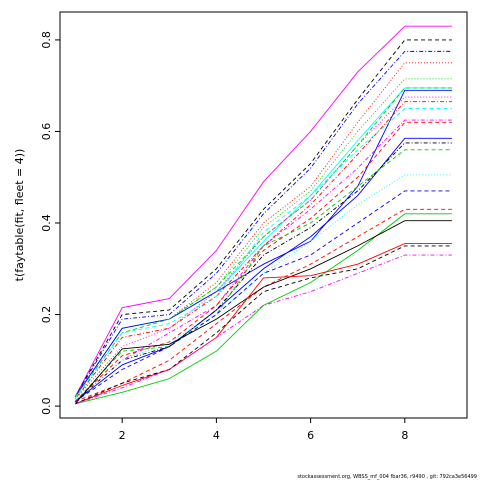 This screenshot has height=480, width=480. What do you see at coordinates (46, 315) in the screenshot?
I see `y-tick-label: 0.2` at bounding box center [46, 315].